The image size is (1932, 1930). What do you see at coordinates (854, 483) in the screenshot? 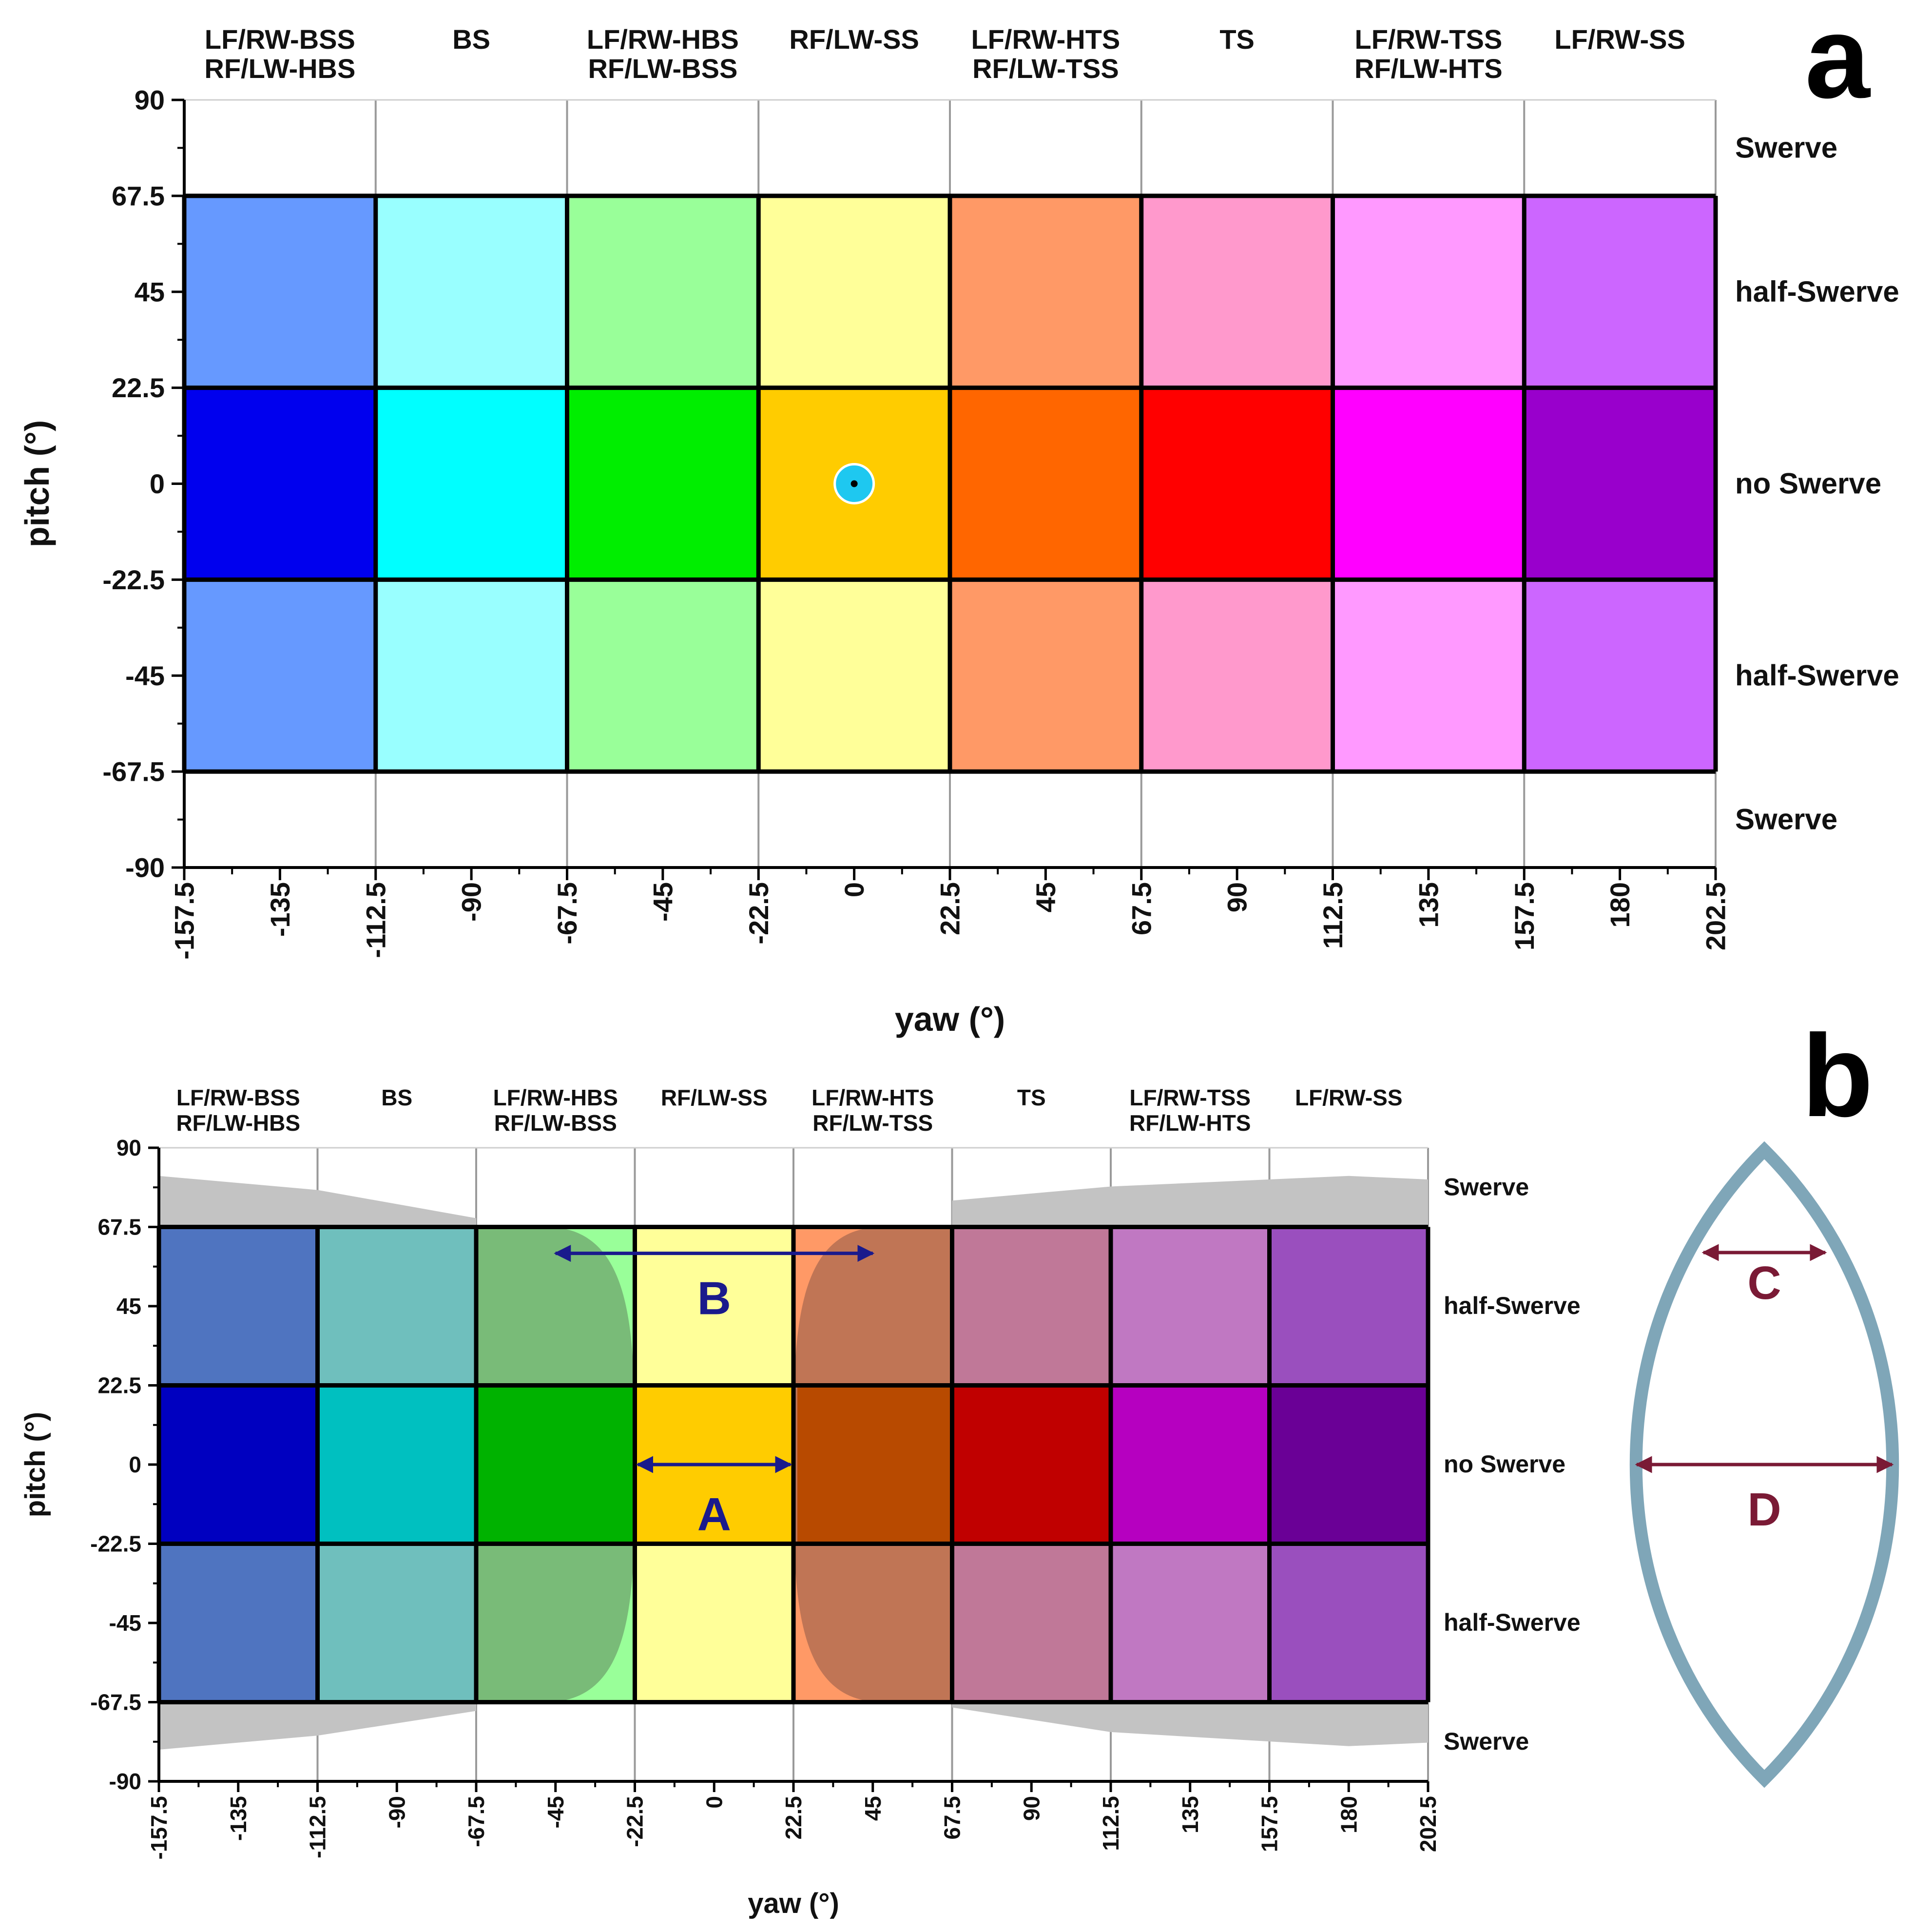
I see `origin-marker-dot` at bounding box center [854, 483].